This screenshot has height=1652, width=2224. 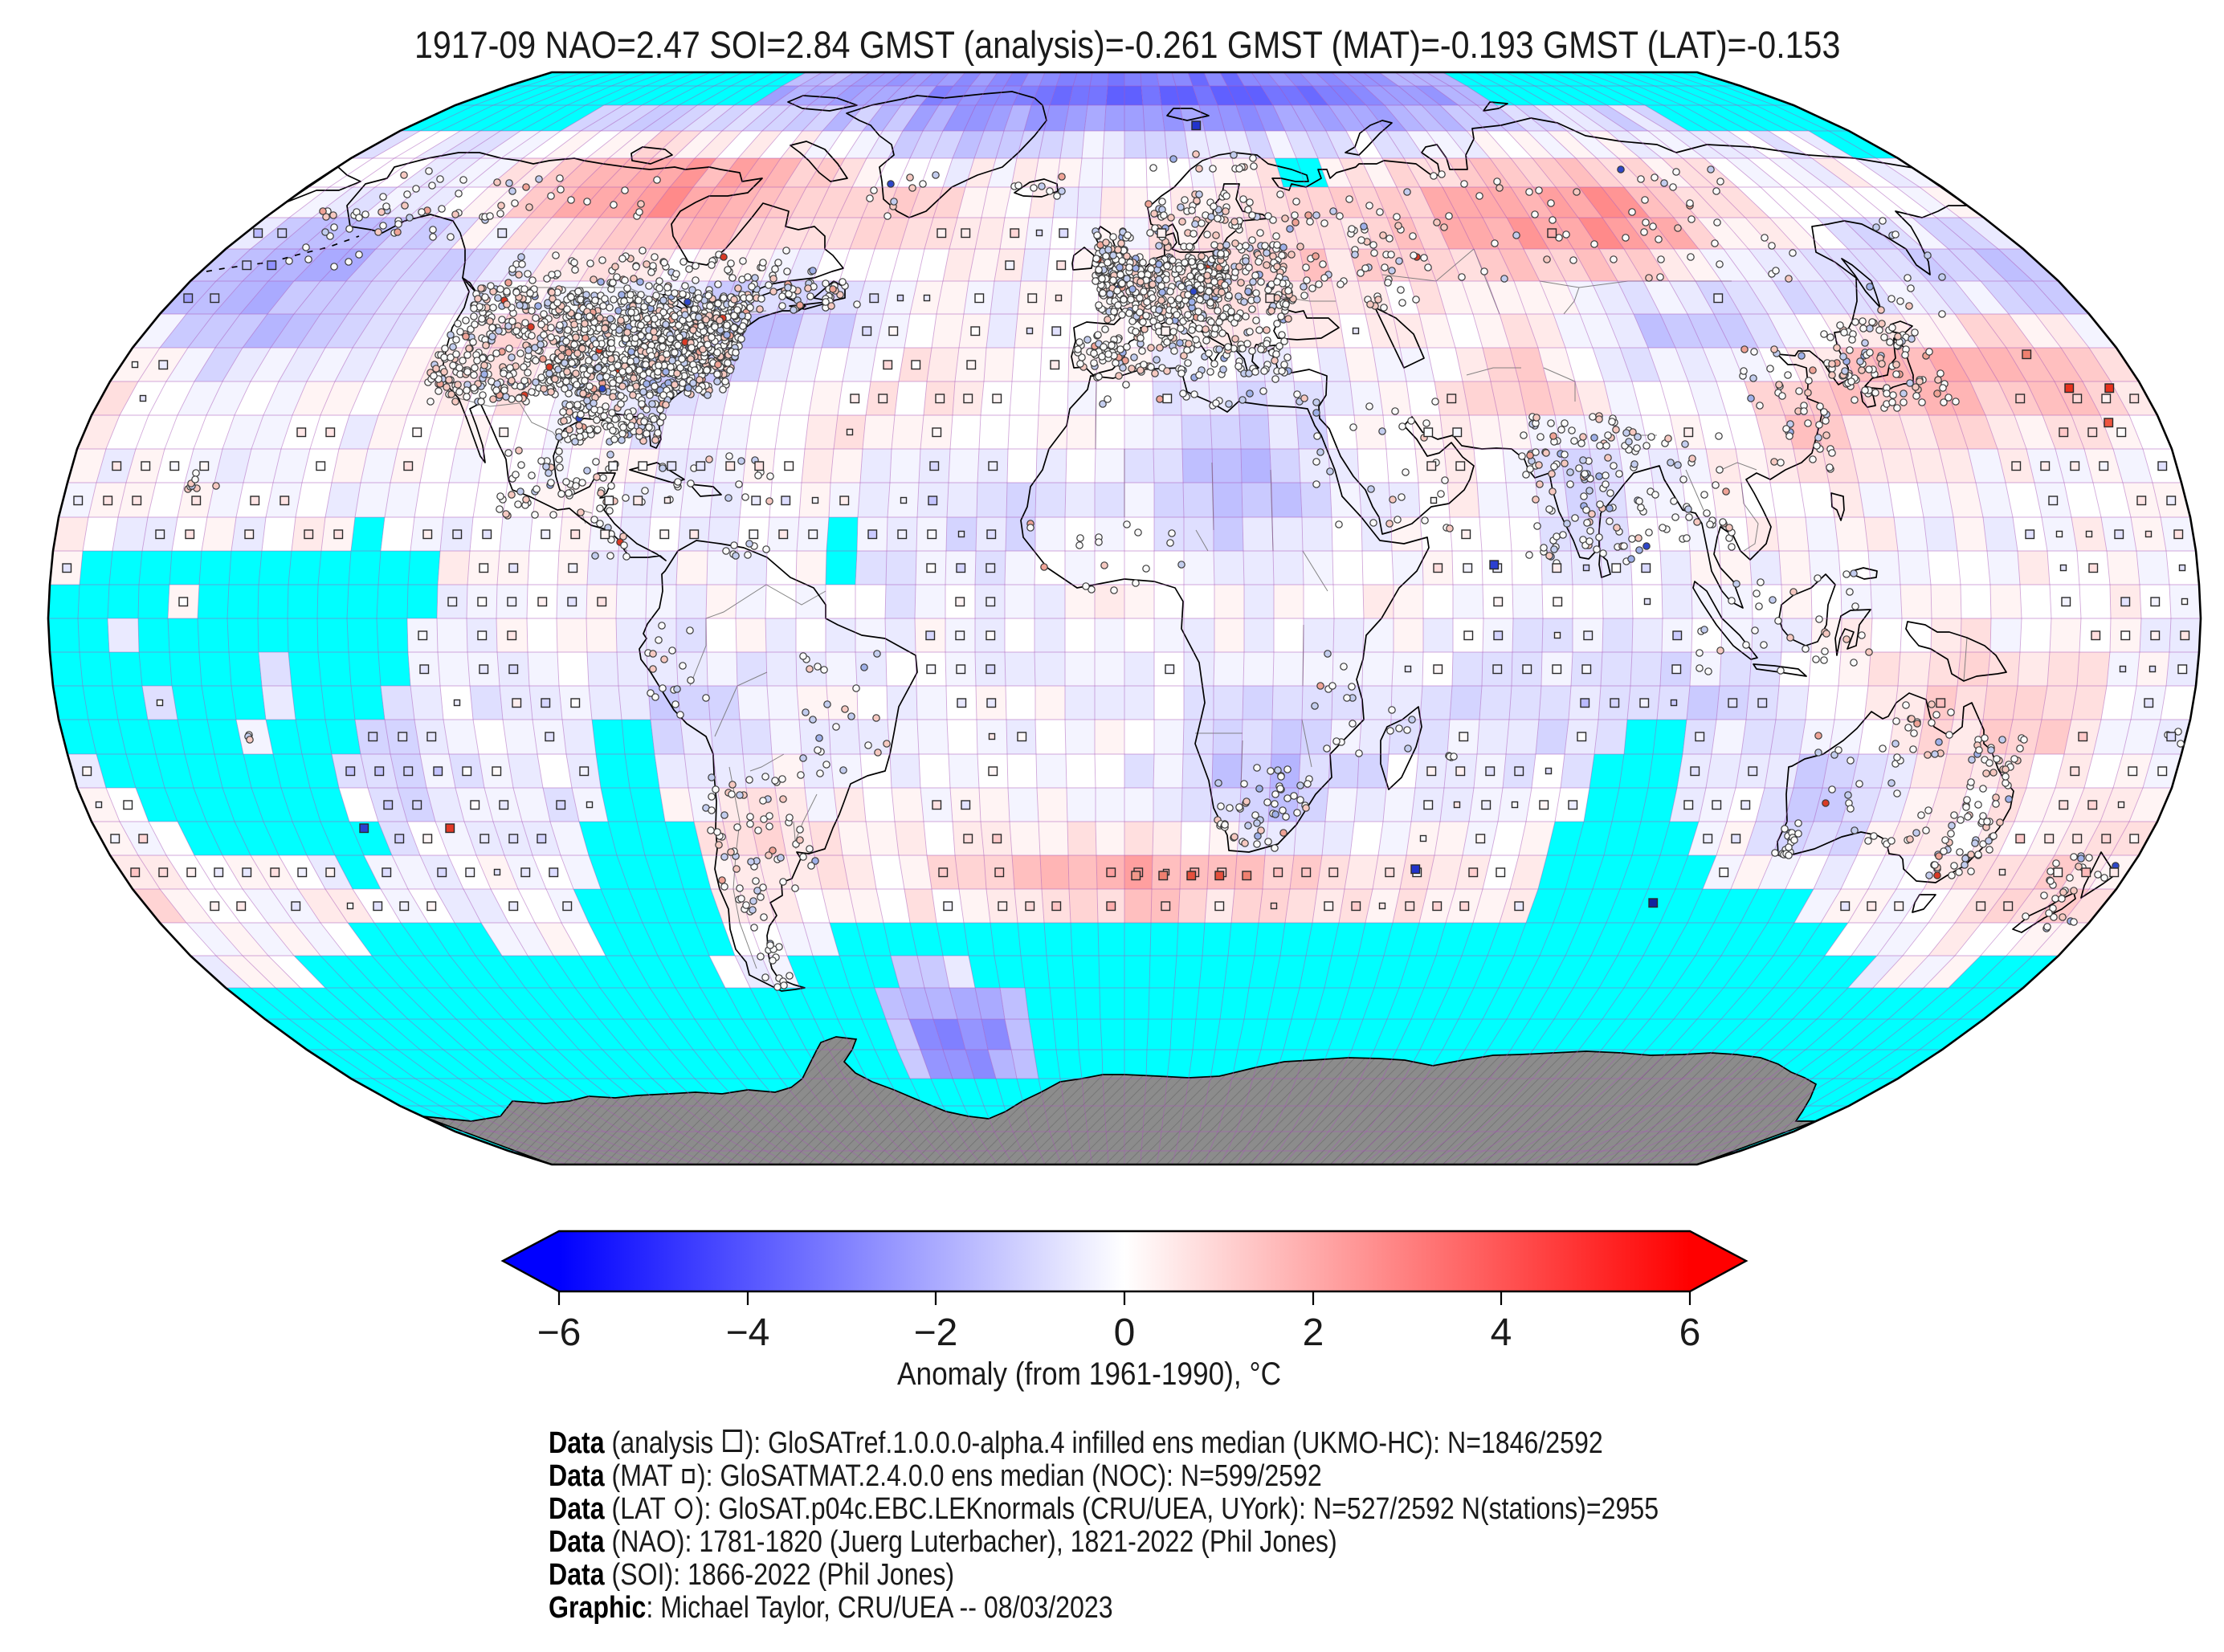 What do you see at coordinates (936, 1332) in the screenshot?
I see `svg-text: −2` at bounding box center [936, 1332].